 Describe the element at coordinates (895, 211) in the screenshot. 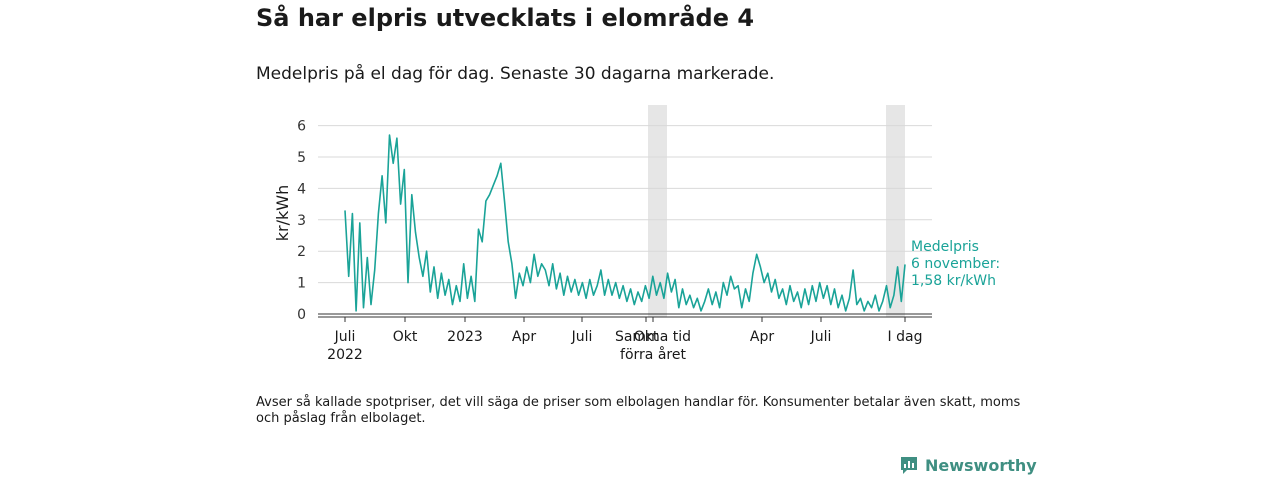

I see `highlight-band-last-30-days` at that location.